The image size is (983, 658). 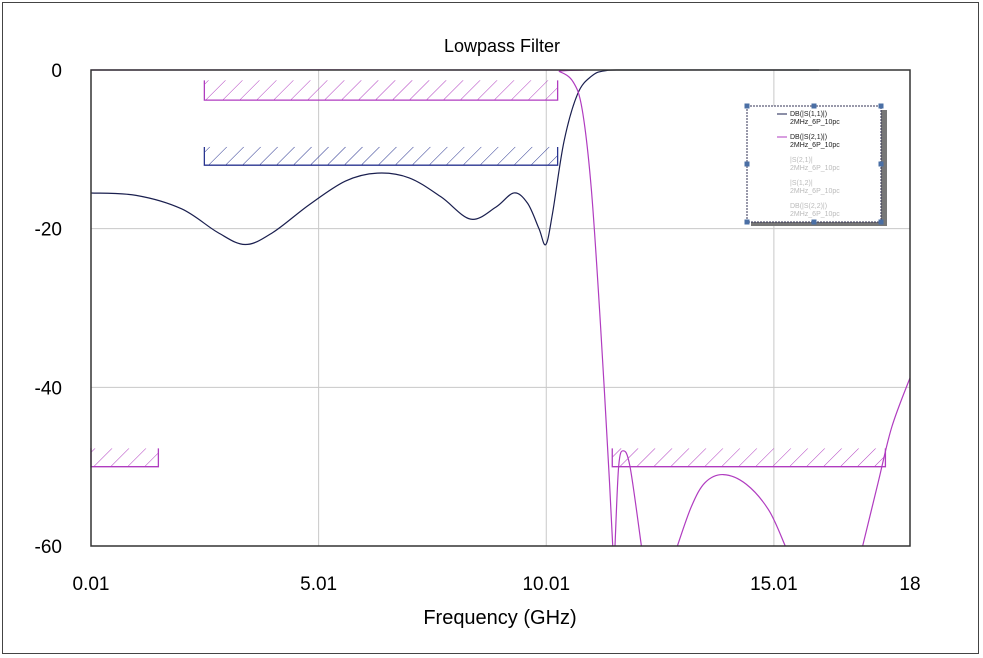 What do you see at coordinates (808, 114) in the screenshot?
I see `legend-entry-name: DB(|S(1,1)|)` at bounding box center [808, 114].